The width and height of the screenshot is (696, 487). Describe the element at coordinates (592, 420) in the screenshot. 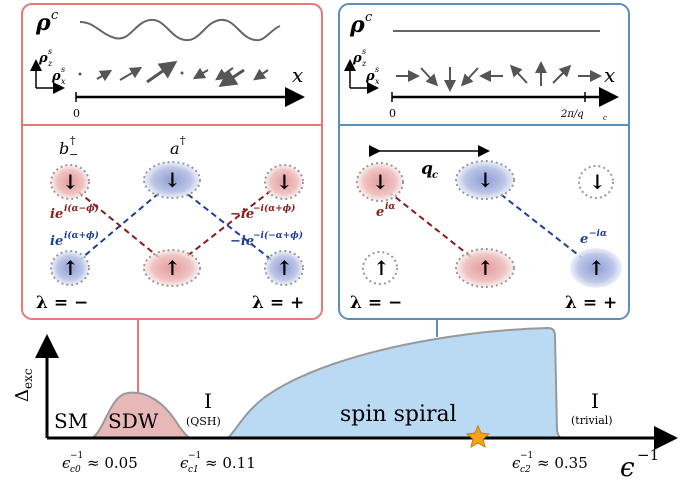

I see `region-trivial-sub: (trivial)` at that location.